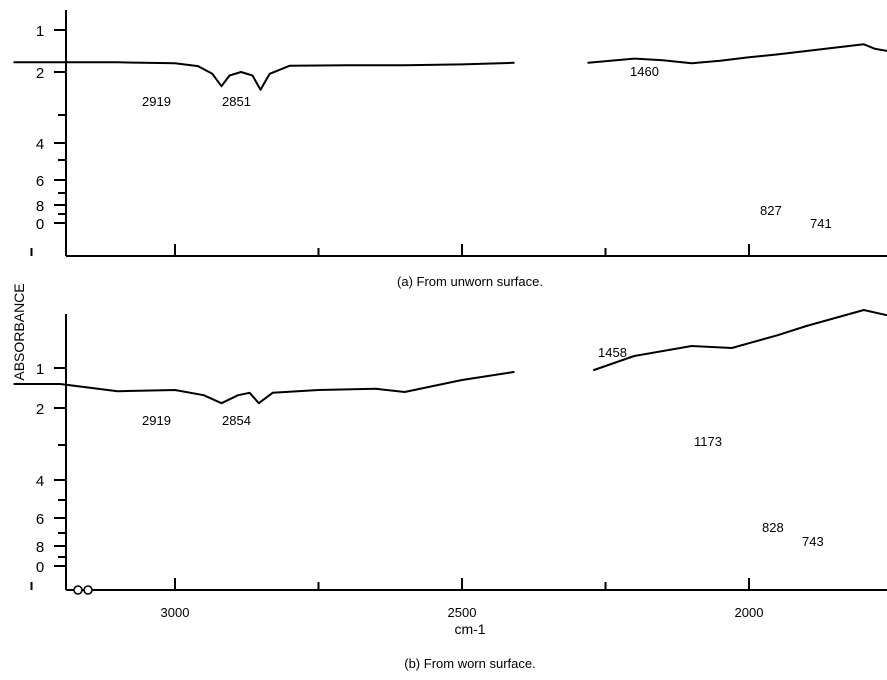 Image resolution: width=887 pixels, height=680 pixels. I want to click on panel-b-peak-label: 743, so click(813, 541).